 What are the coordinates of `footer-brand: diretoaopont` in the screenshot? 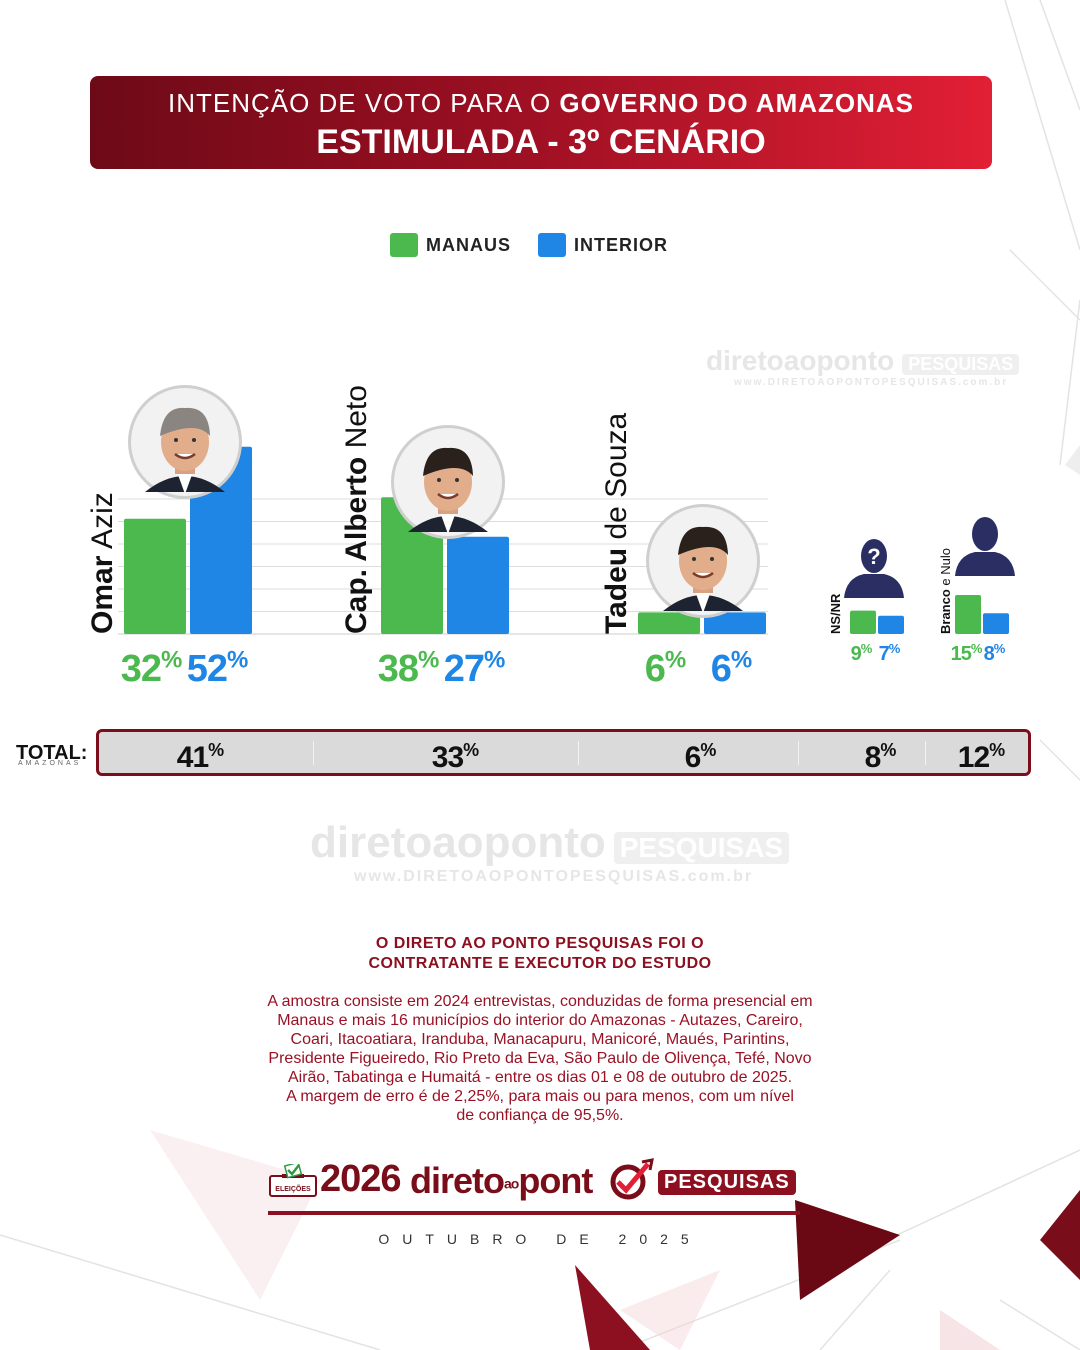 It's located at (501, 1181).